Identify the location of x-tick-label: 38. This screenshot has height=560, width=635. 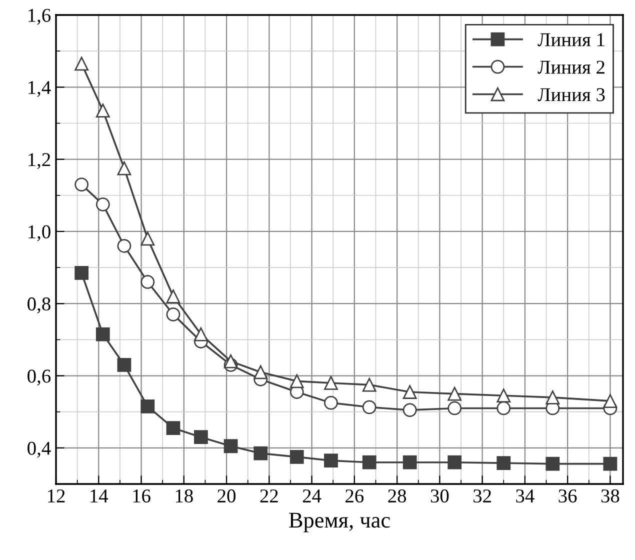
(610, 496).